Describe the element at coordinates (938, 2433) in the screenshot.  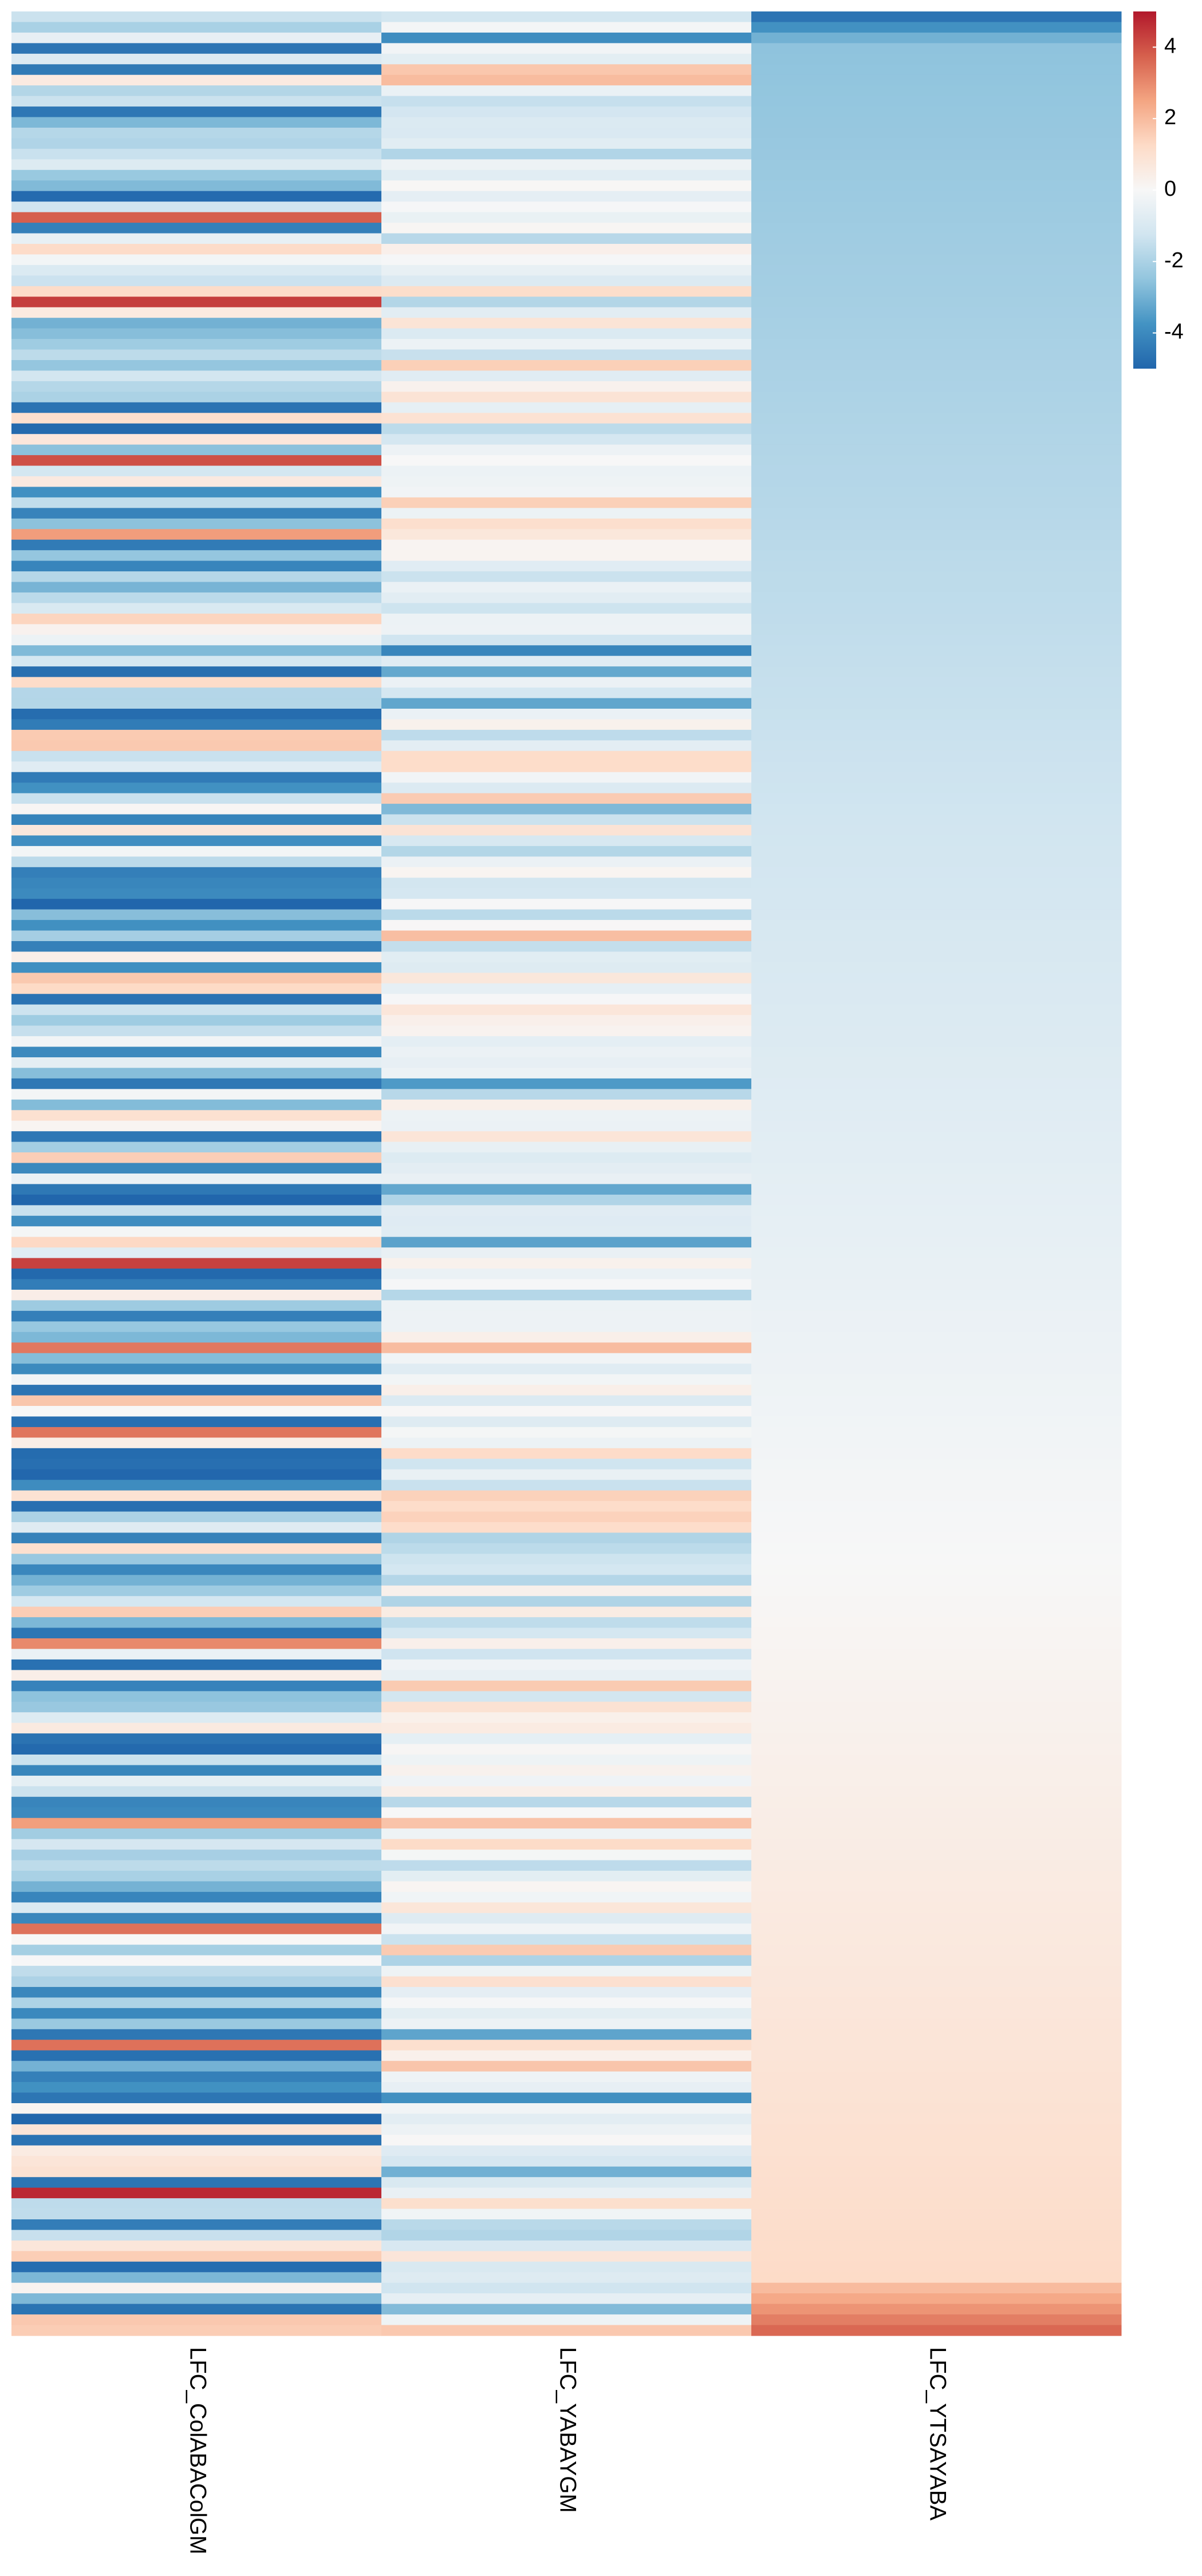
I see `column-label: LFC_YTSAYABA` at that location.